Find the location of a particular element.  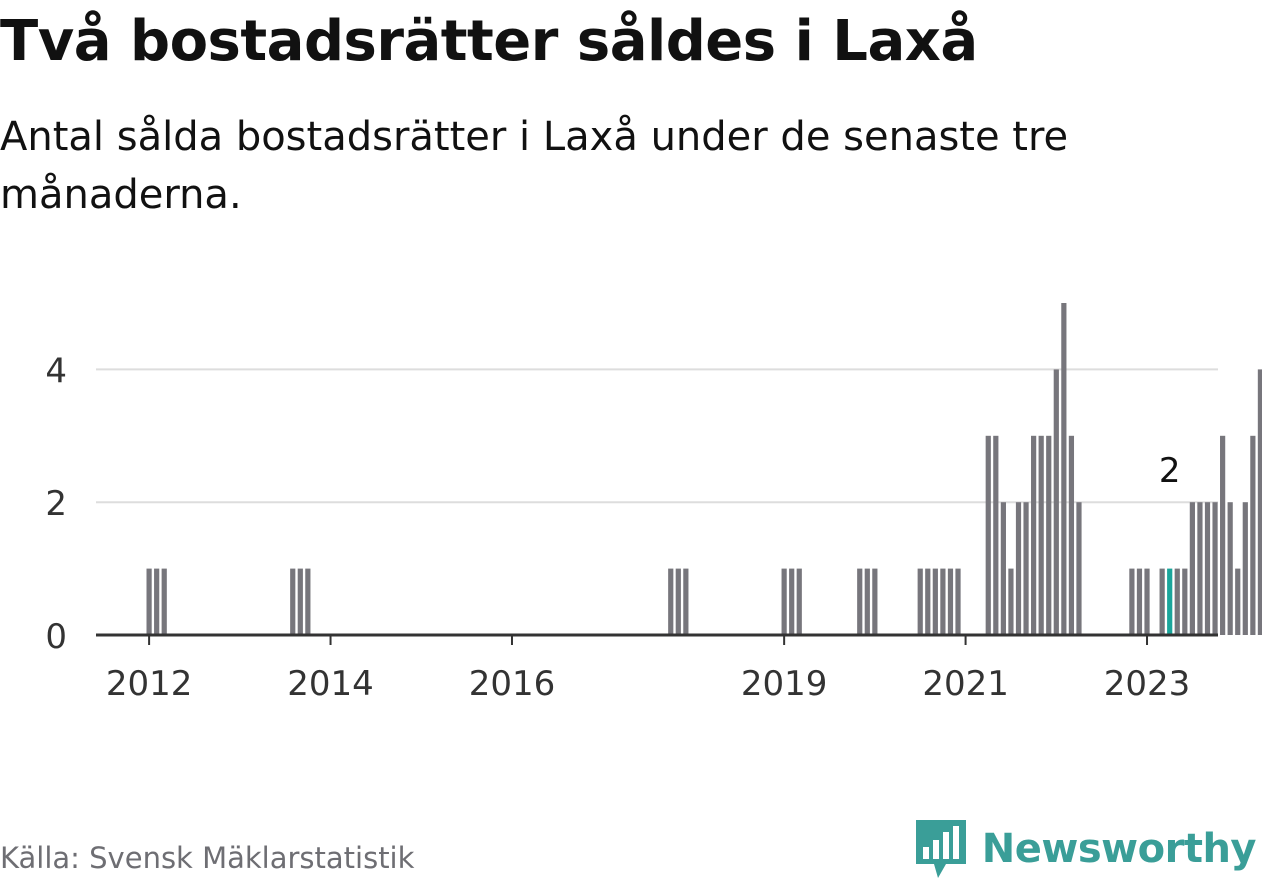

bar-highlight is located at coordinates (1169, 602).